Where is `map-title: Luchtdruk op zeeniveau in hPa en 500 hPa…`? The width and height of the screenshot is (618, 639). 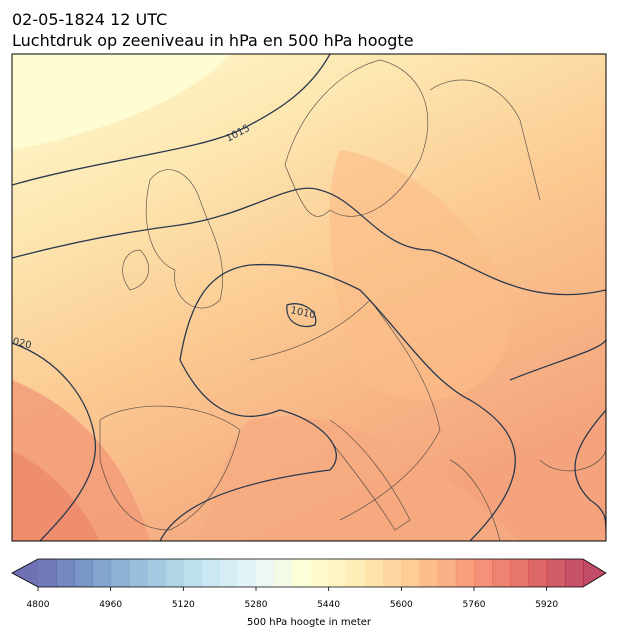 map-title: Luchtdruk op zeeniveau in hPa en 500 hPa… is located at coordinates (213, 40).